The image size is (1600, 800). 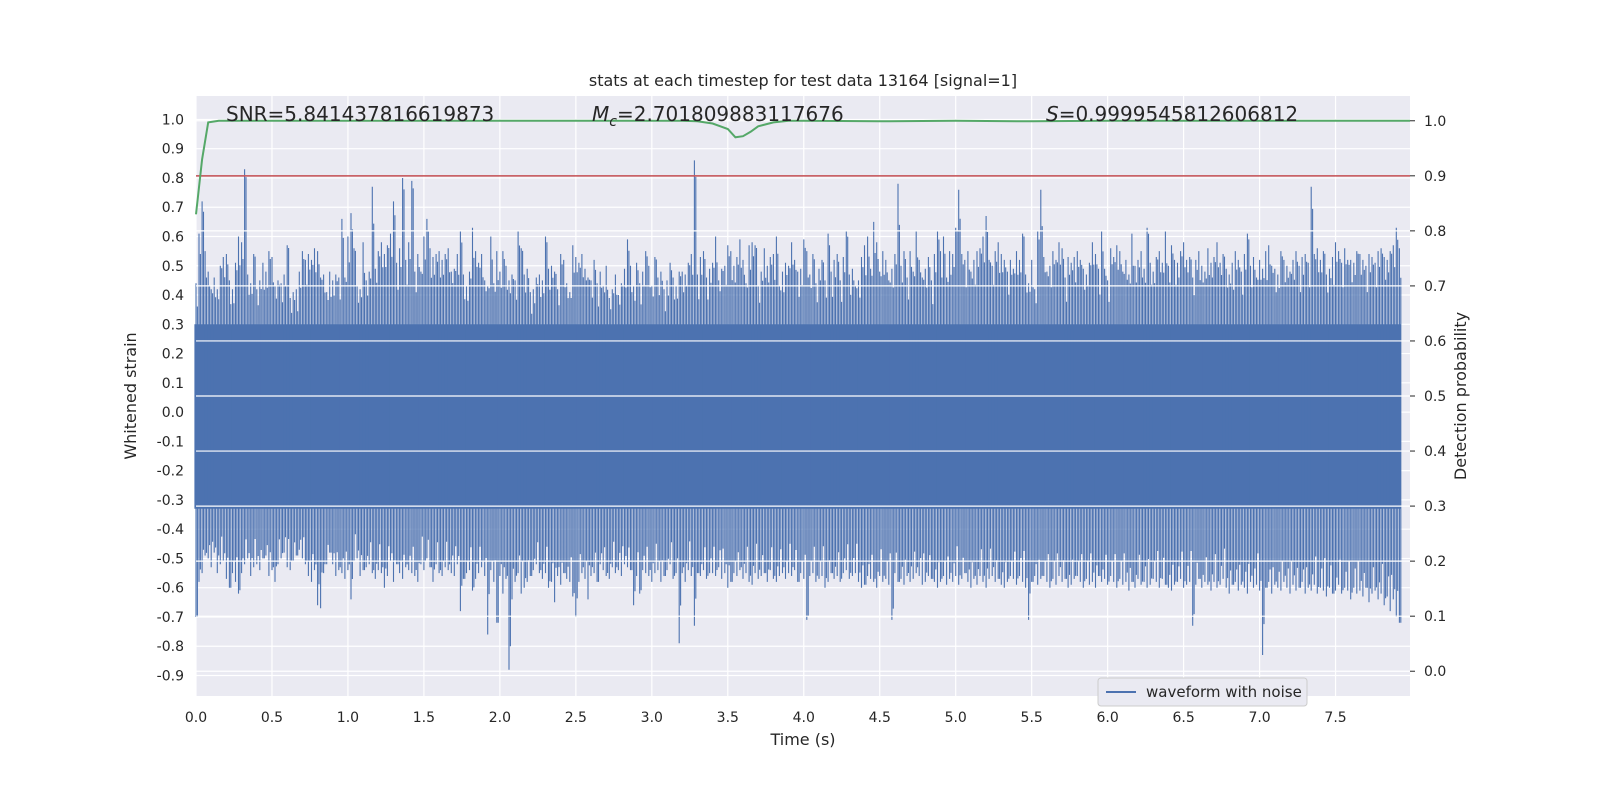 What do you see at coordinates (1435, 397) in the screenshot?
I see `y2-tick-label: 0.5` at bounding box center [1435, 397].